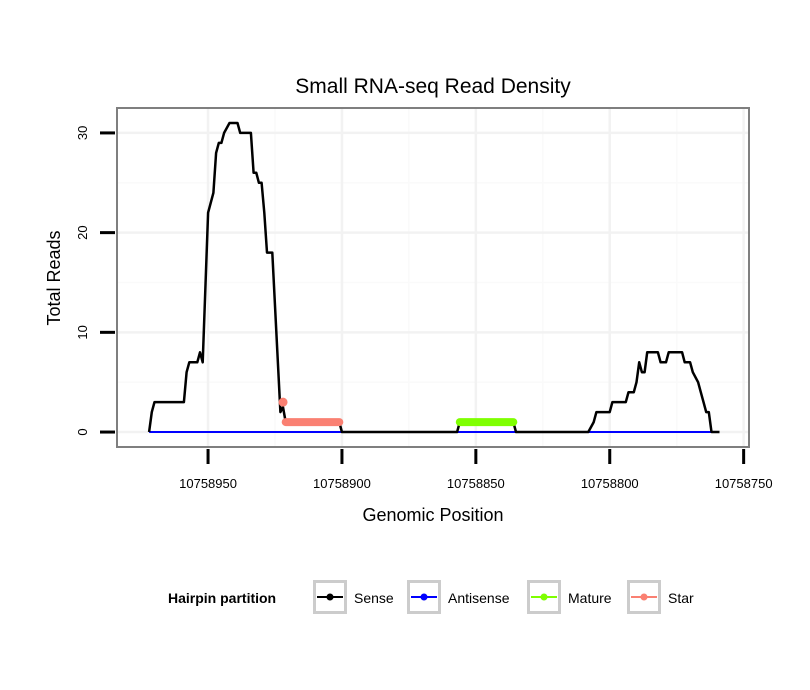  I want to click on x-tick-label: 10758800, so click(610, 483).